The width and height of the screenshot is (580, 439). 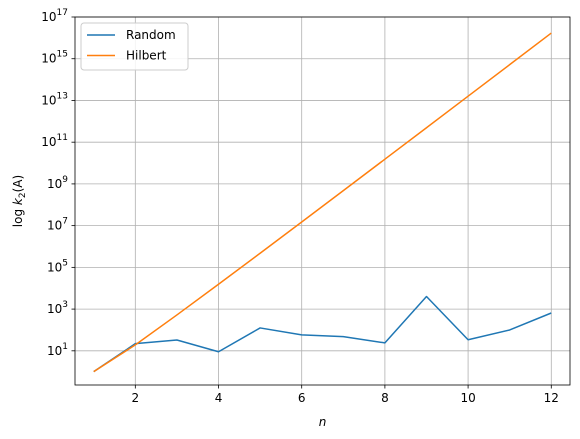 I want to click on y-tick-exponent: 15, so click(x=62, y=55).